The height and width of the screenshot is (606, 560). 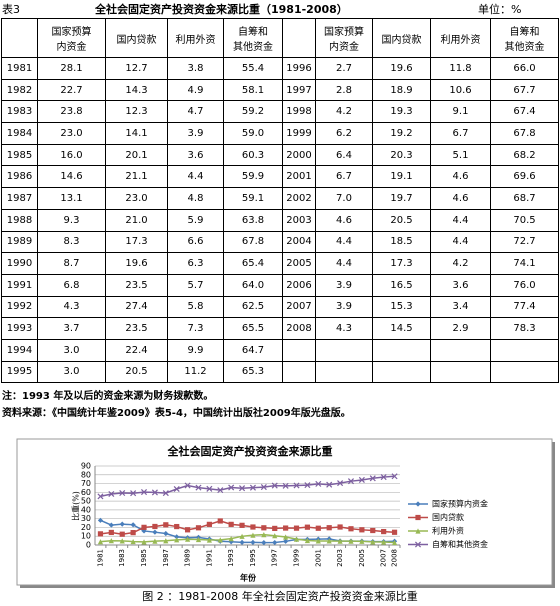 What do you see at coordinates (524, 198) in the screenshot?
I see `value-cell: 68.7` at bounding box center [524, 198].